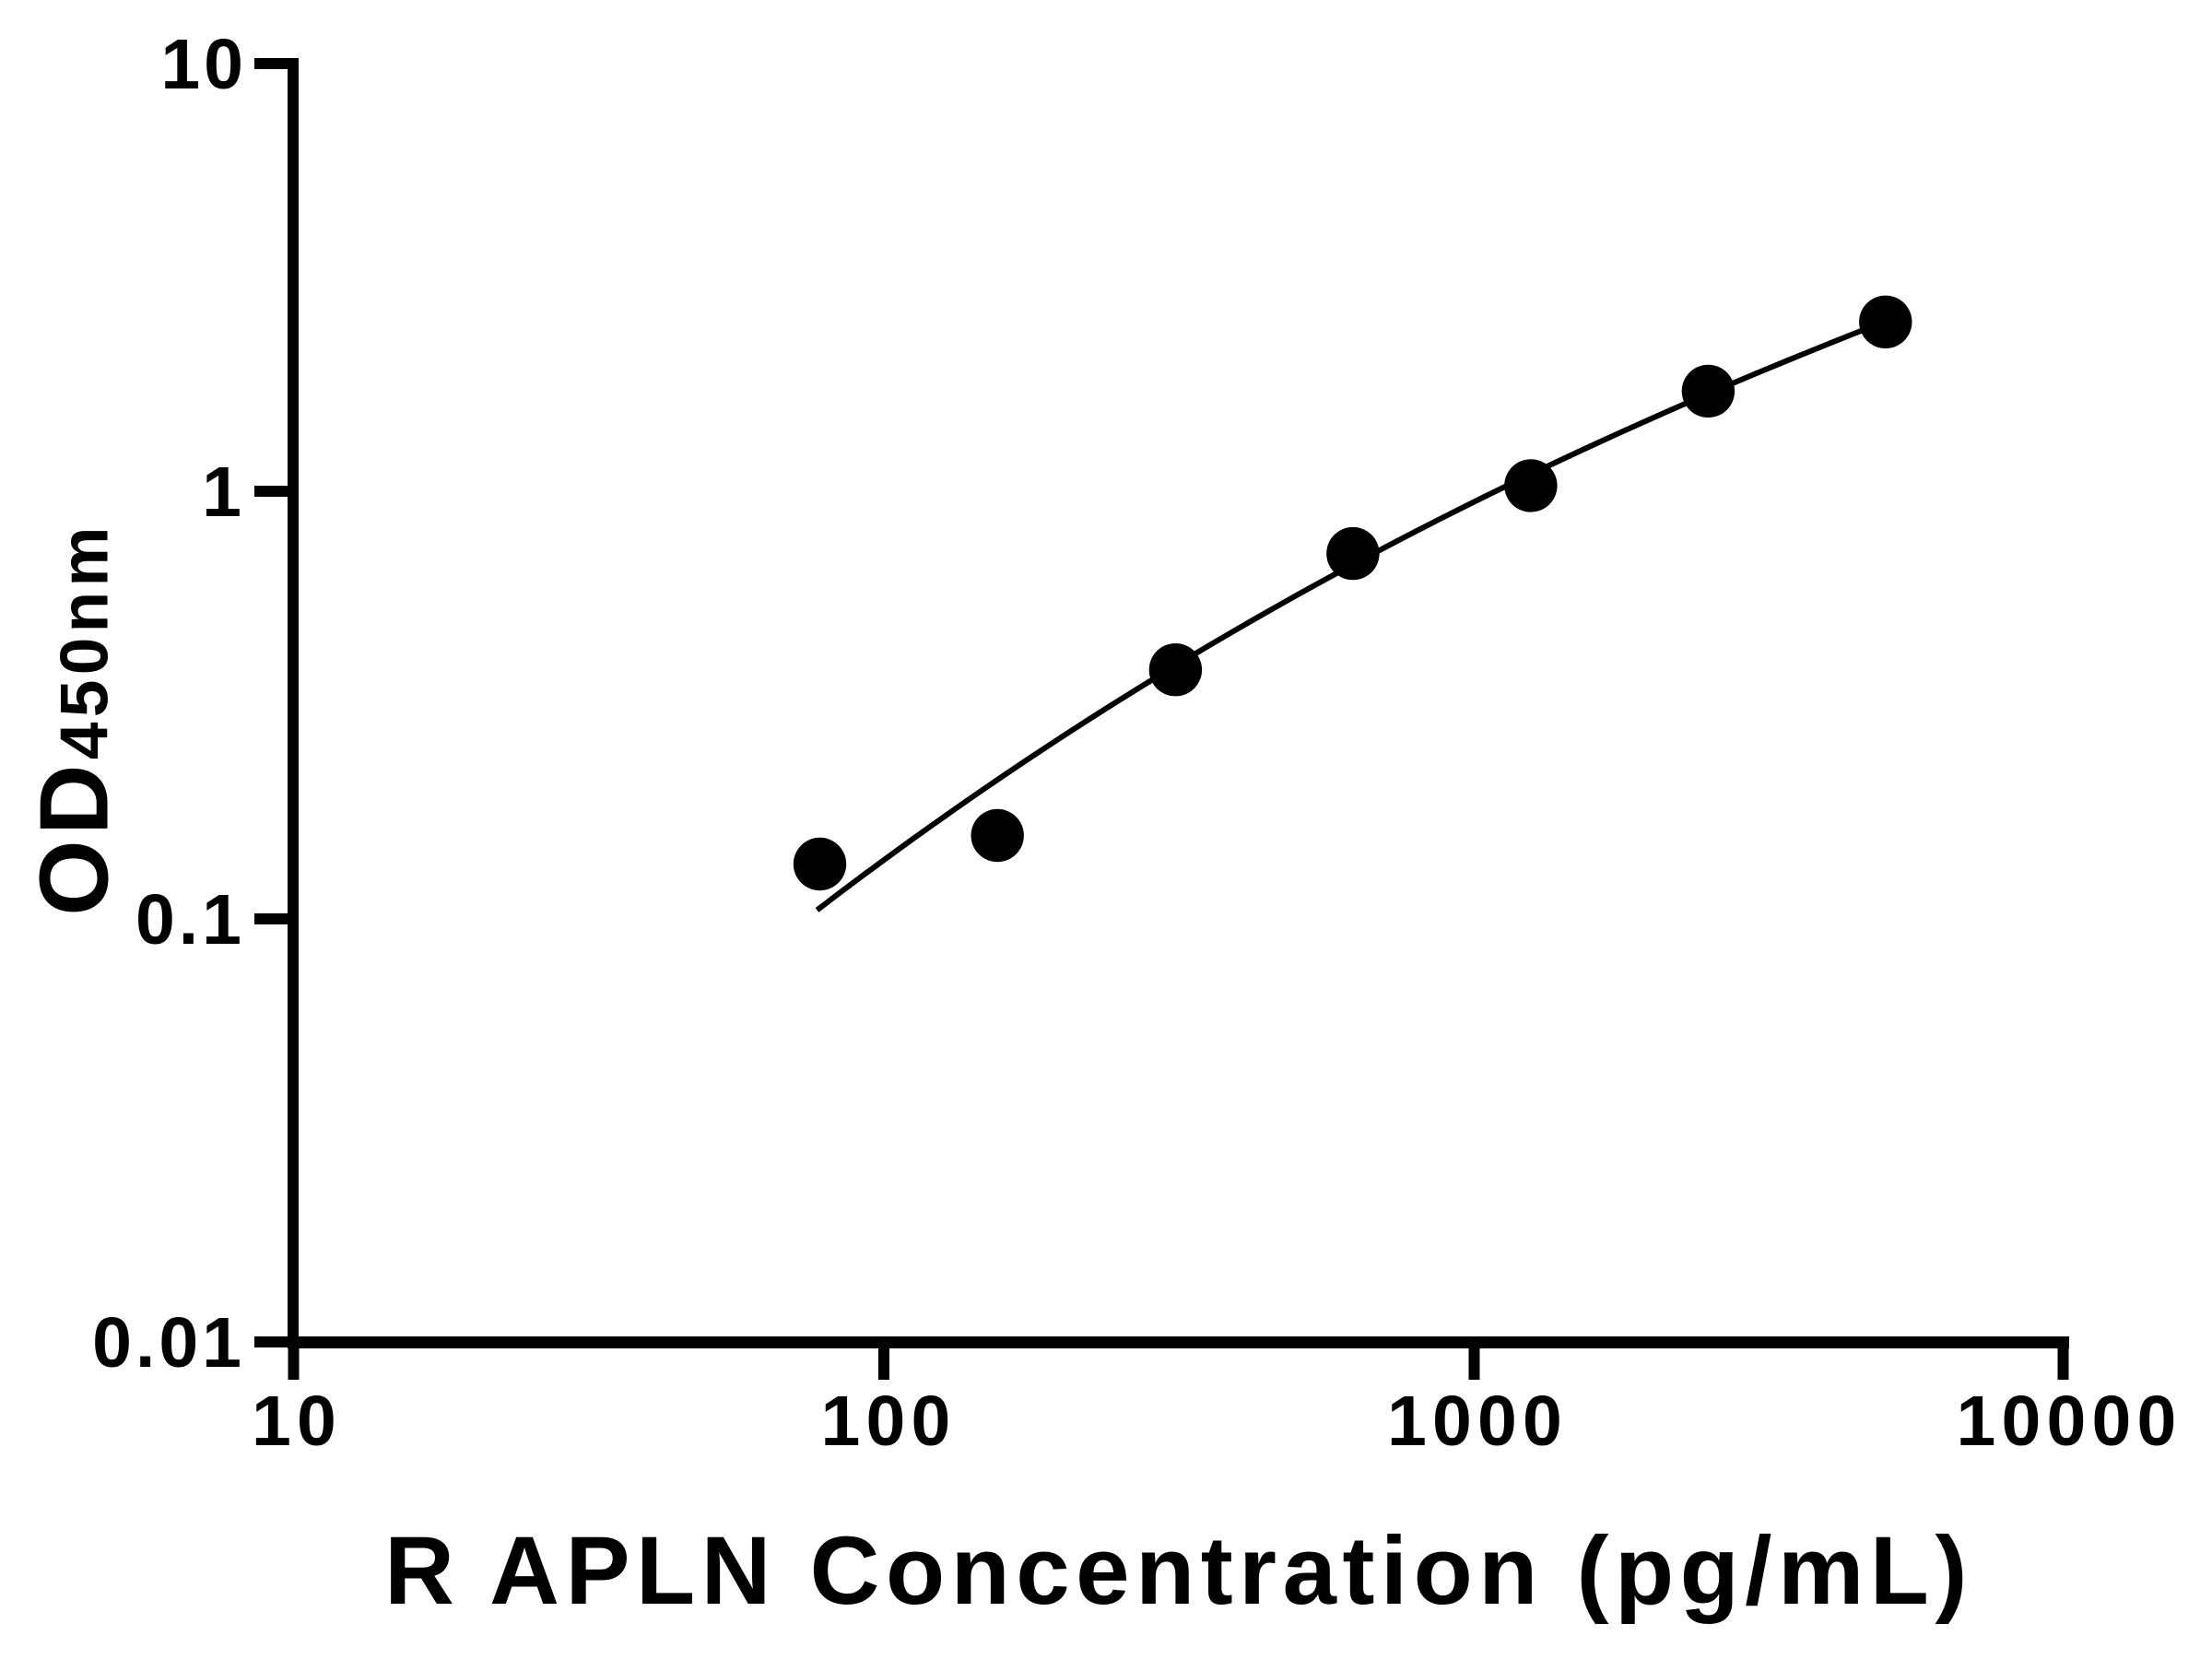 The image size is (2212, 1659). I want to click on svg-text: 1000, so click(1477, 1421).